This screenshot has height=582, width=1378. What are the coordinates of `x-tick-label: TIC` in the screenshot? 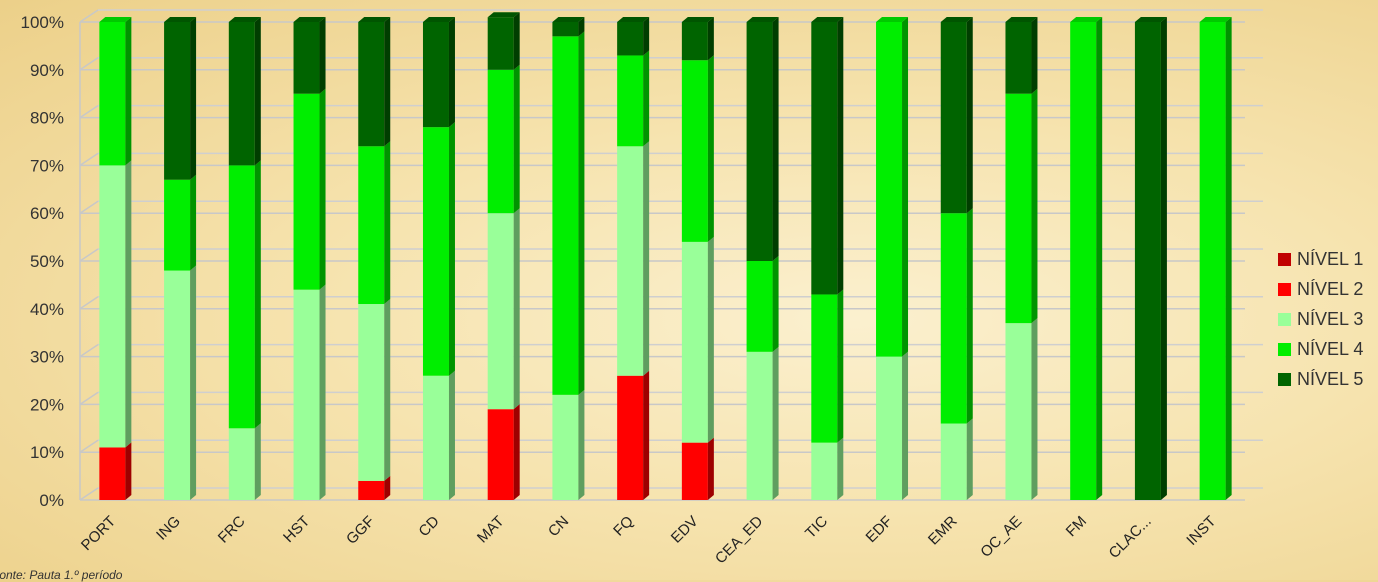 It's located at (816, 527).